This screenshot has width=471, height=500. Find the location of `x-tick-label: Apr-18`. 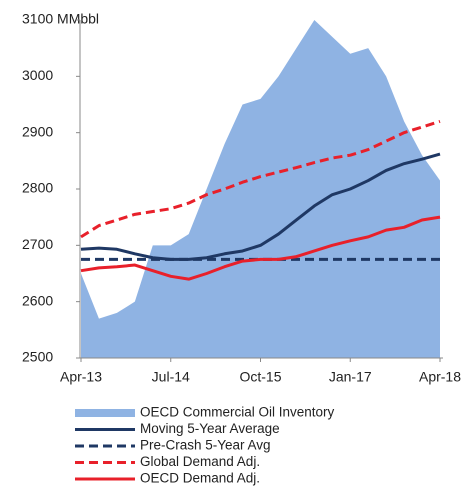

x-tick-label: Apr-18 is located at coordinates (440, 377).